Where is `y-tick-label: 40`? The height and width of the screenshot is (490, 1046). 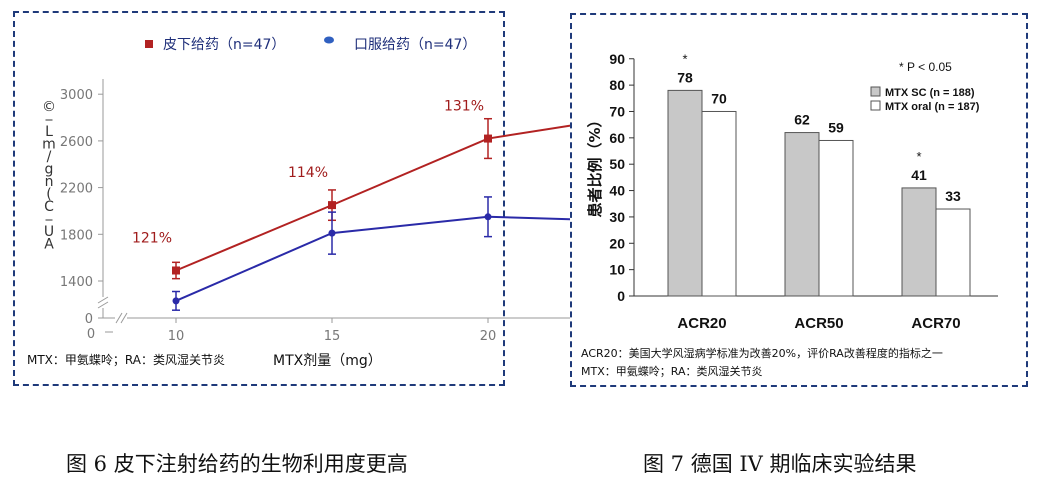
y-tick-label: 40 is located at coordinates (617, 191).